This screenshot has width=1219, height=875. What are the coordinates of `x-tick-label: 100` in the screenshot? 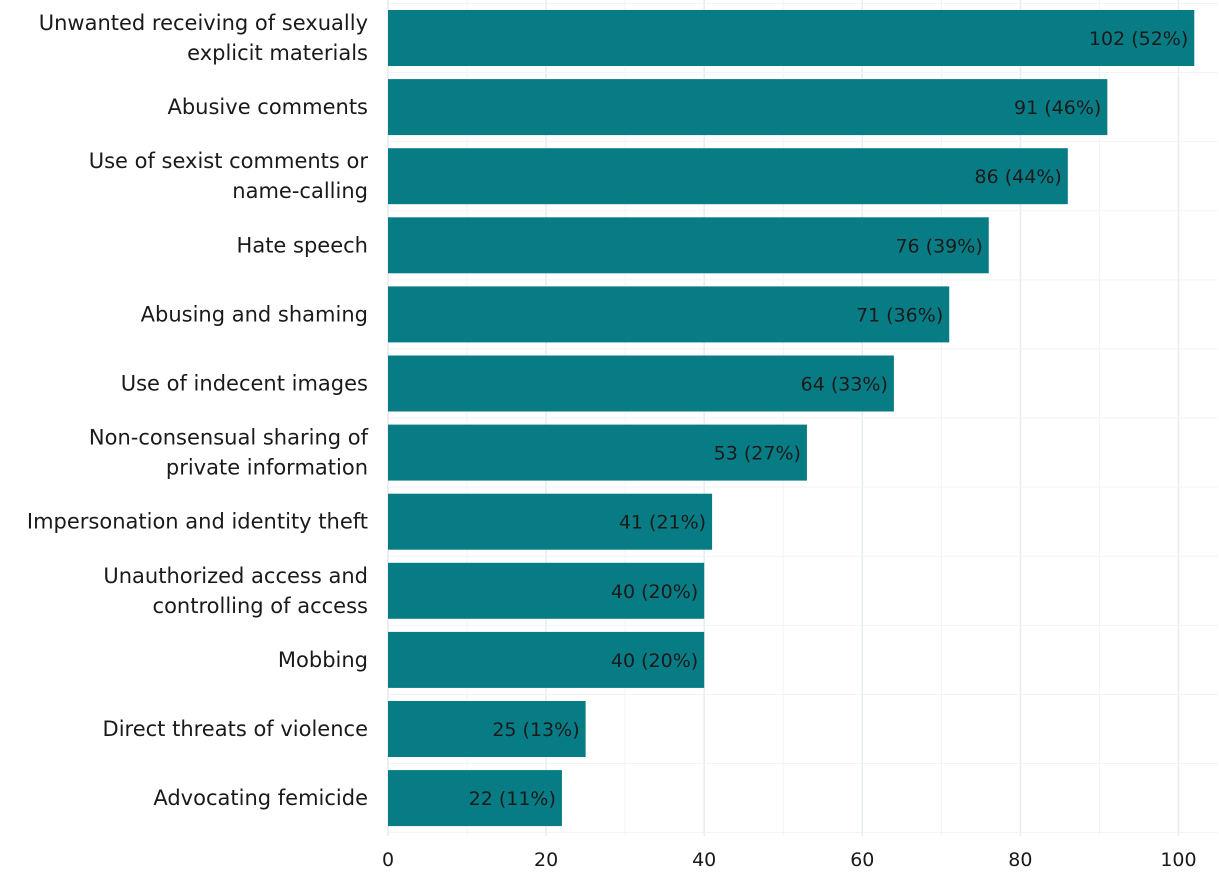 It's located at (1178, 860).